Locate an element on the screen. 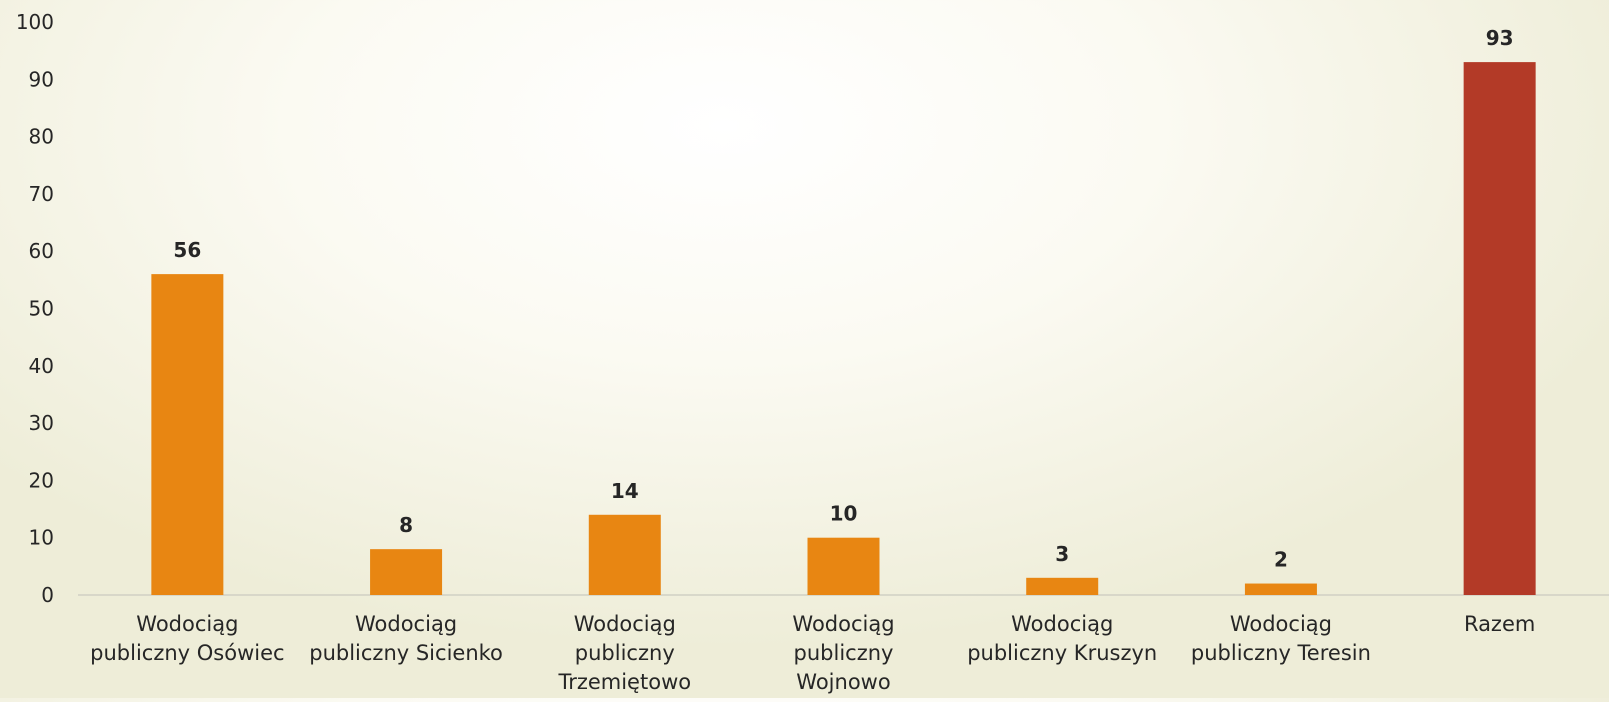 This screenshot has height=702, width=1609. y-tick-label: 70 is located at coordinates (41, 194).